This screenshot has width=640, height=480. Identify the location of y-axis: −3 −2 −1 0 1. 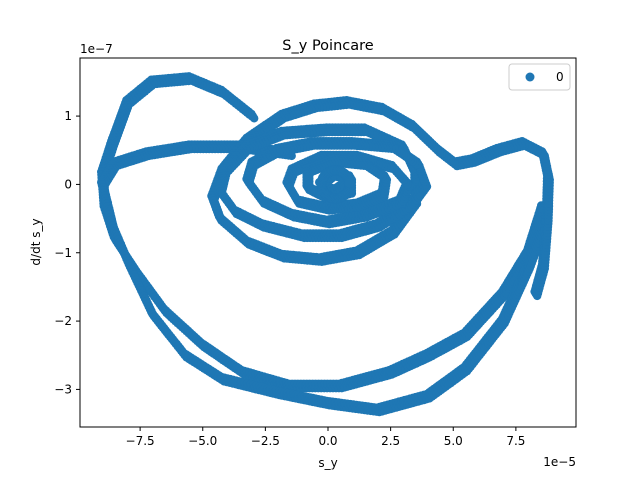
(67, 252).